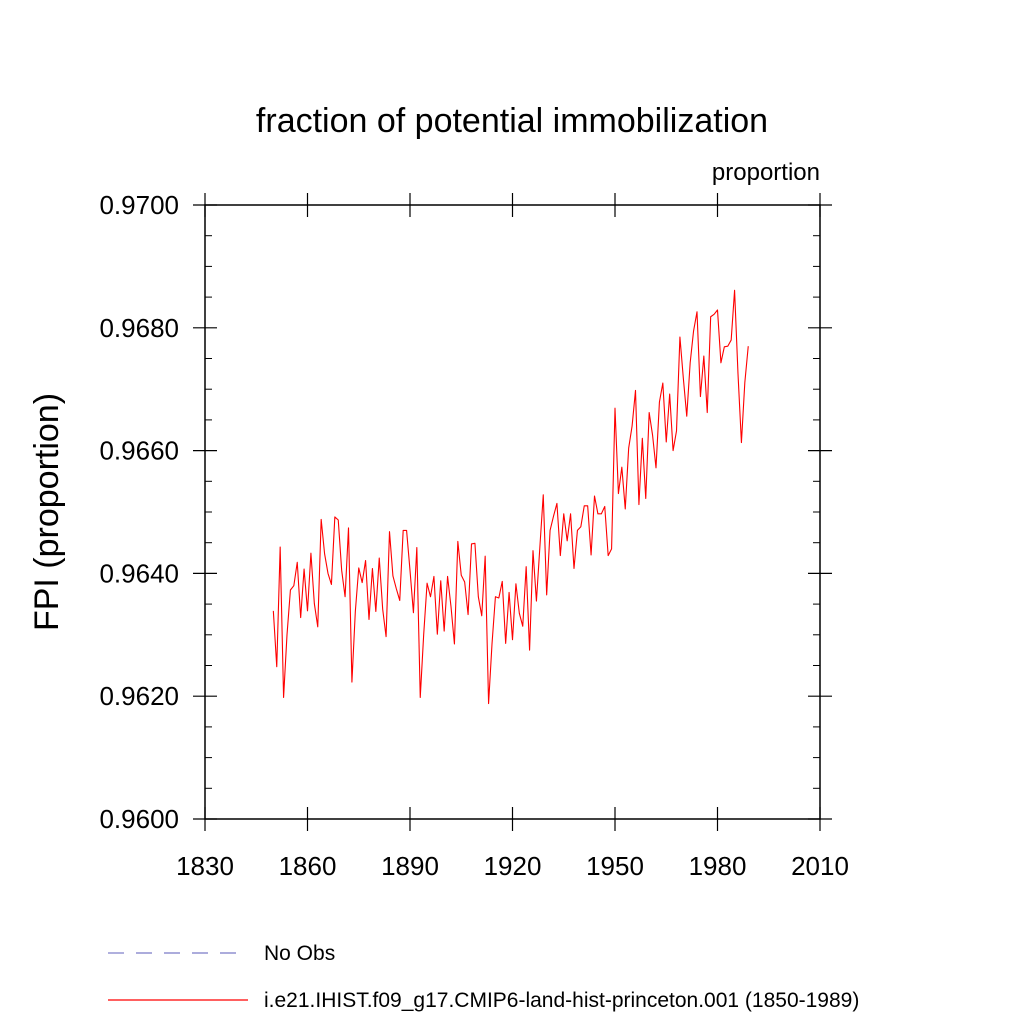  I want to click on y-axis-label: FPI (proportion), so click(47, 512).